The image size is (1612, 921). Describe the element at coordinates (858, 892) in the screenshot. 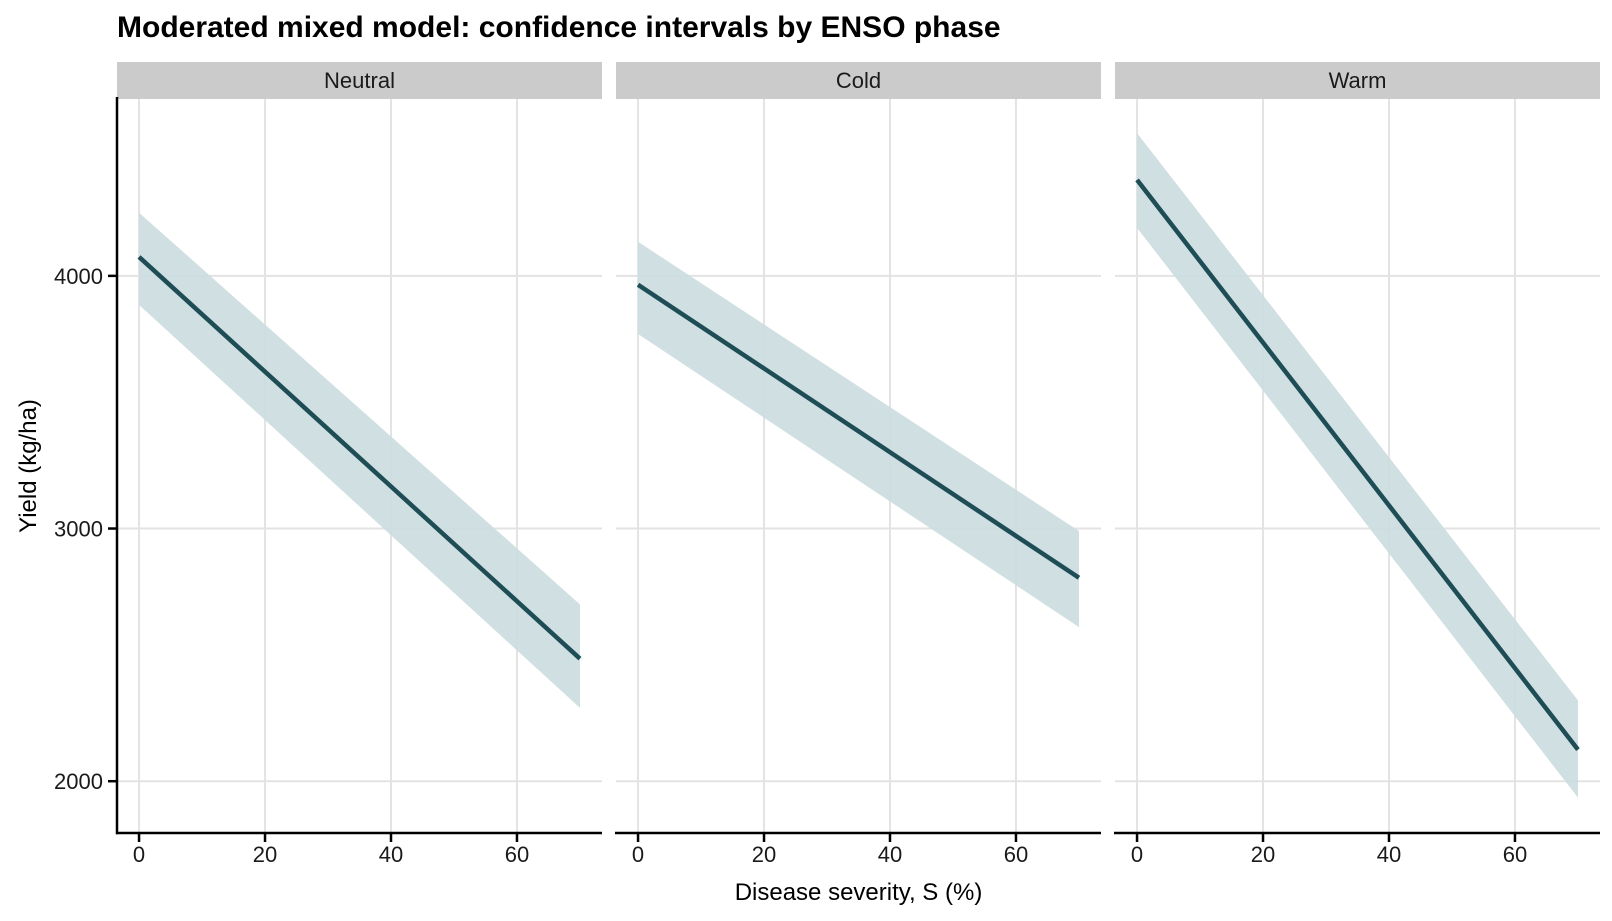

I see `x-axis-title: Disease severity, S (%)` at that location.